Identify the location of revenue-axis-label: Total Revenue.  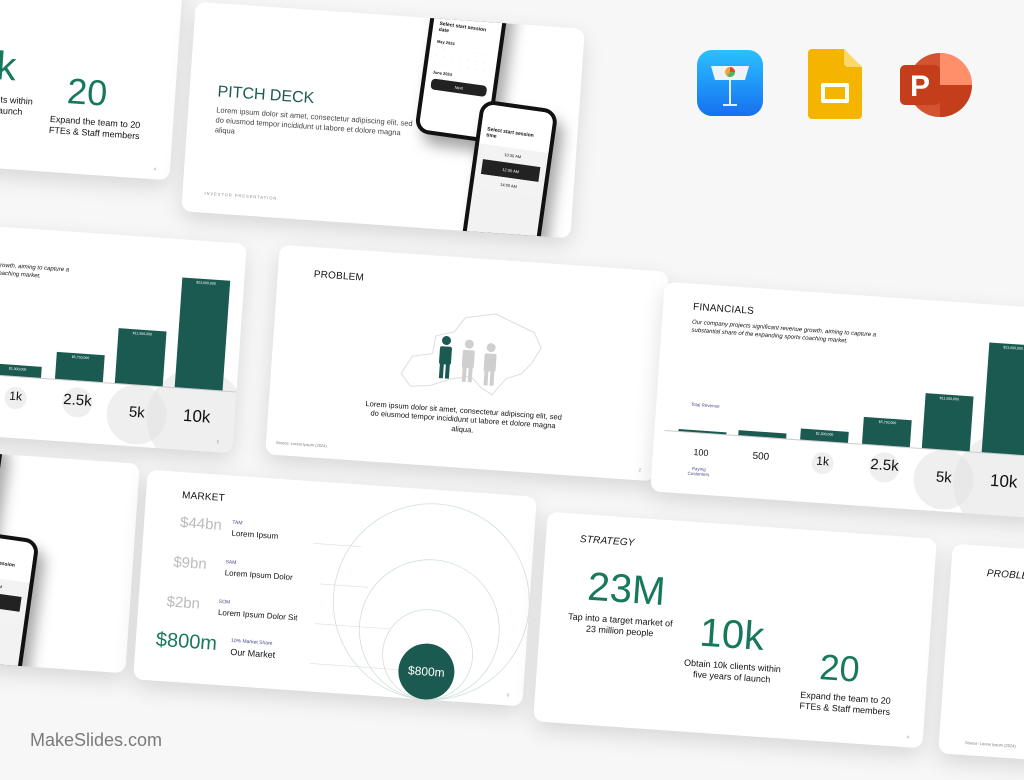
(705, 405).